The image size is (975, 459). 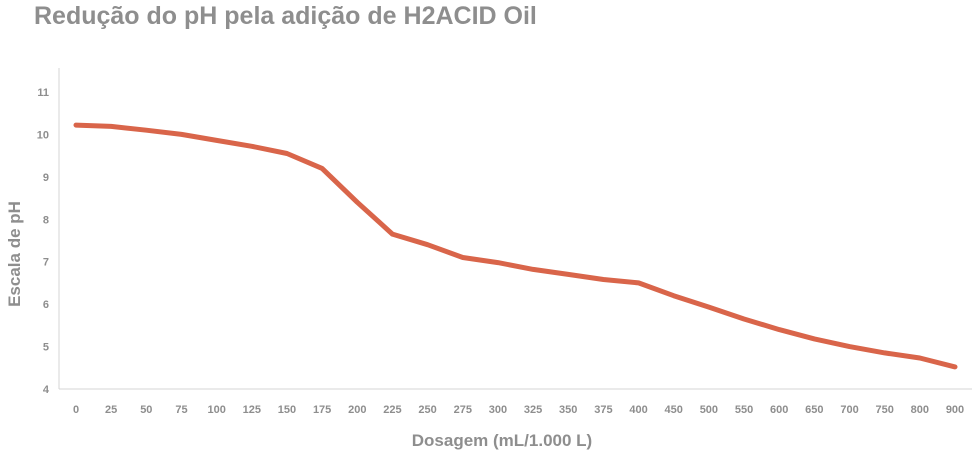 What do you see at coordinates (43, 93) in the screenshot?
I see `y-tick-label: 11` at bounding box center [43, 93].